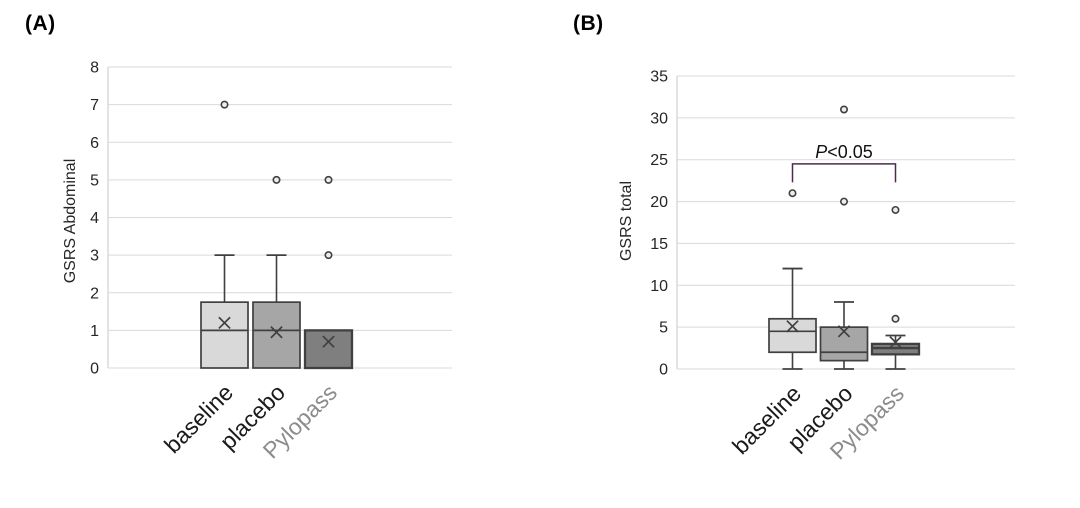  What do you see at coordinates (844, 173) in the screenshot?
I see `significance-bracket` at bounding box center [844, 173].